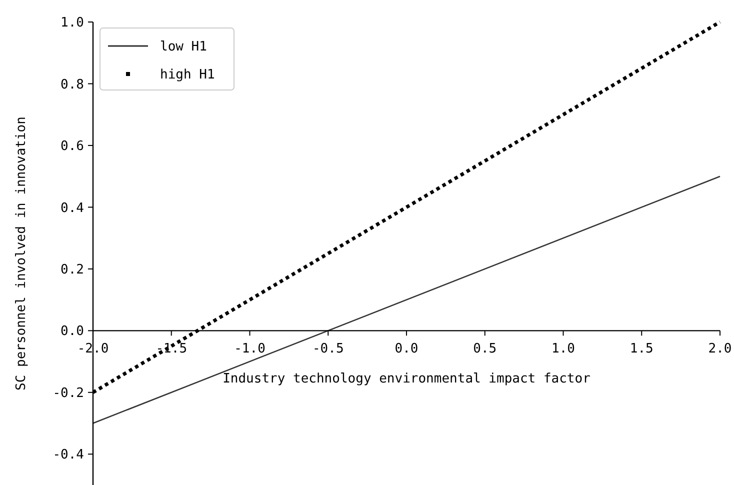  I want to click on y-tick-label: 0.0, so click(72, 332).